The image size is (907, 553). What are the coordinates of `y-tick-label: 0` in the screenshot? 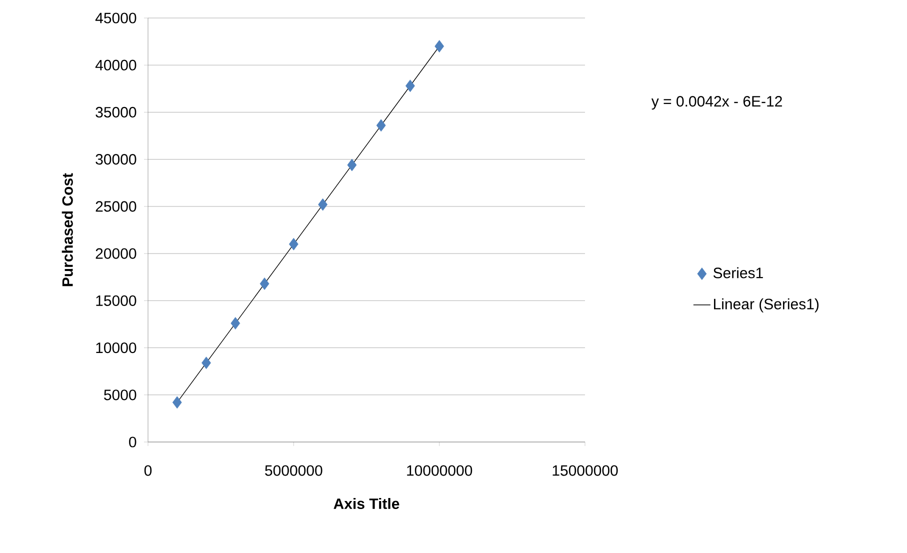 It's located at (132, 442).